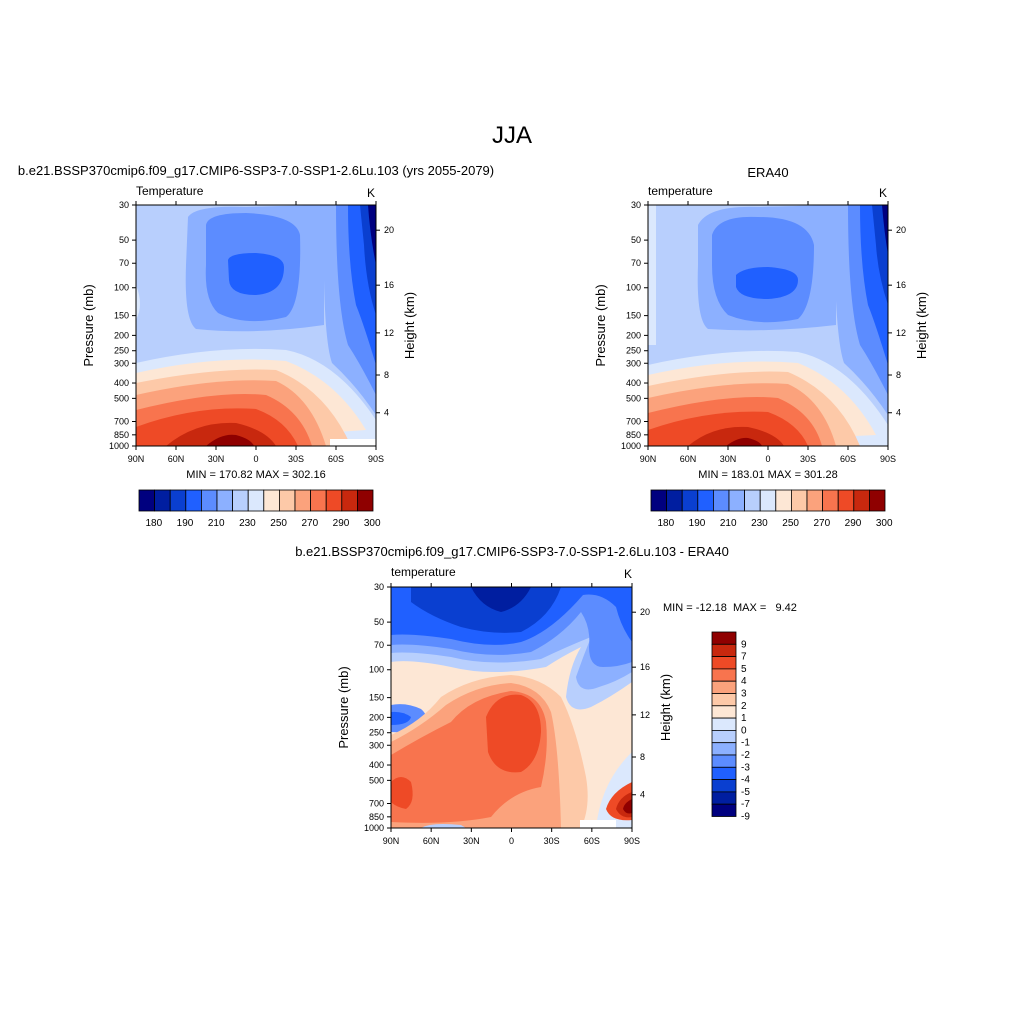 The image size is (1024, 1024). I want to click on panel-obs: ERA40 temperature K, so click(768, 306).